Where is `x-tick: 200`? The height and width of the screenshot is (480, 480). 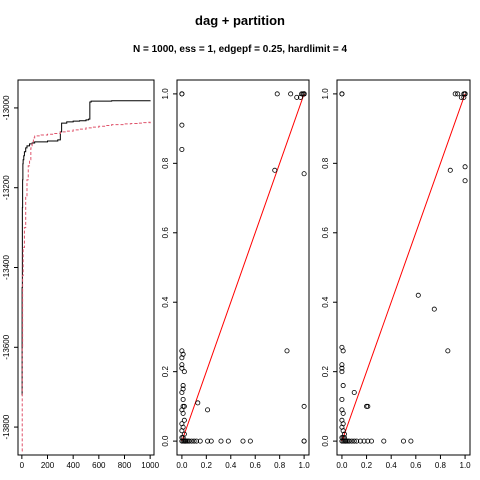 x-tick: 200 is located at coordinates (48, 462).